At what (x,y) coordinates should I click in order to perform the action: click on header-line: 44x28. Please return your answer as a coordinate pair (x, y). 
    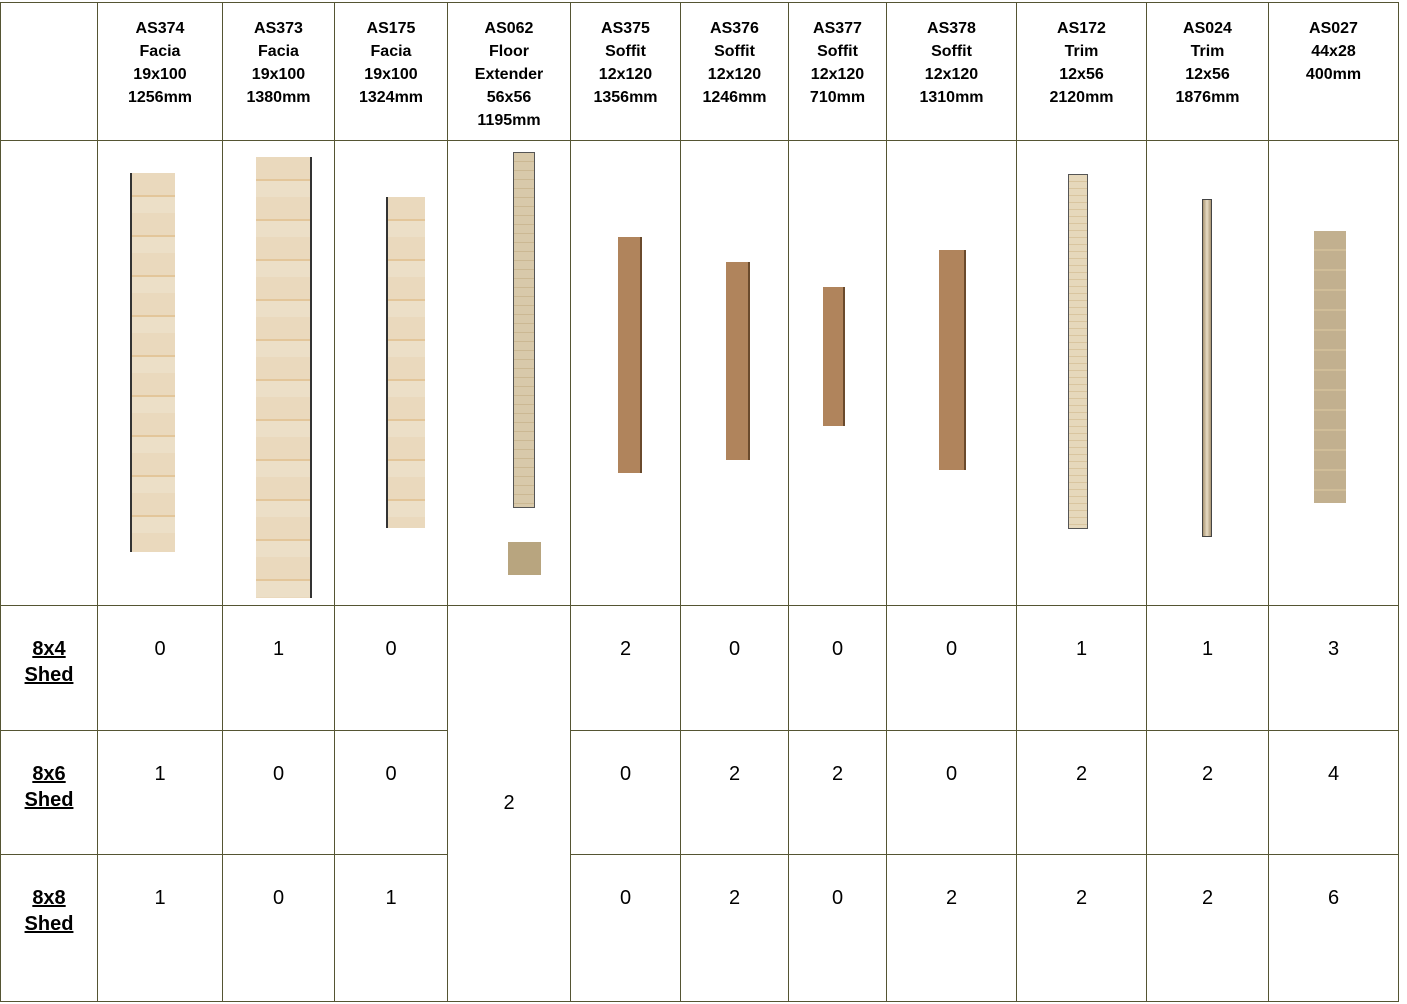
    Looking at the image, I should click on (1333, 51).